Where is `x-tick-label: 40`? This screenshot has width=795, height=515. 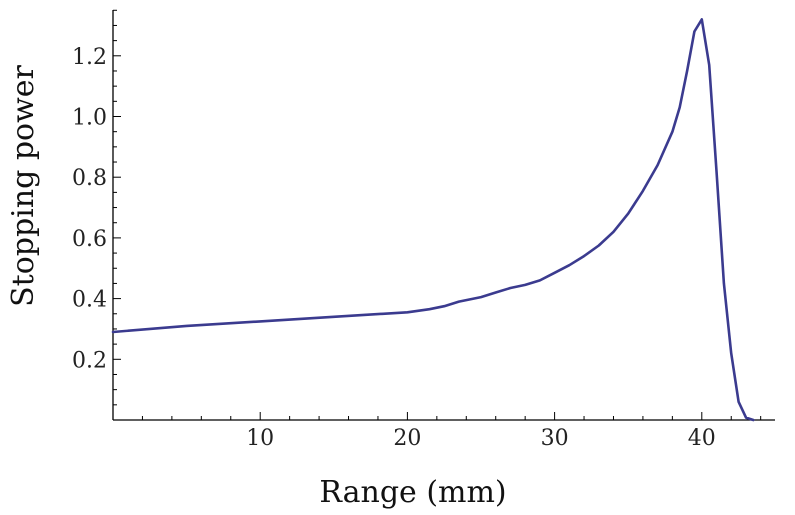
x-tick-label: 40 is located at coordinates (702, 438).